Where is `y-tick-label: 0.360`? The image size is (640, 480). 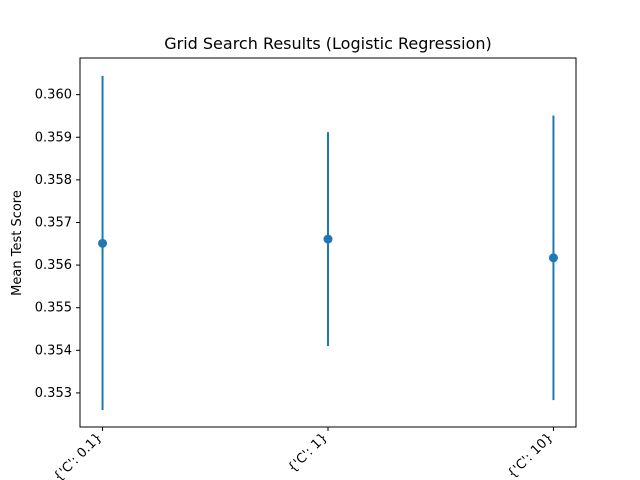 y-tick-label: 0.360 is located at coordinates (53, 95).